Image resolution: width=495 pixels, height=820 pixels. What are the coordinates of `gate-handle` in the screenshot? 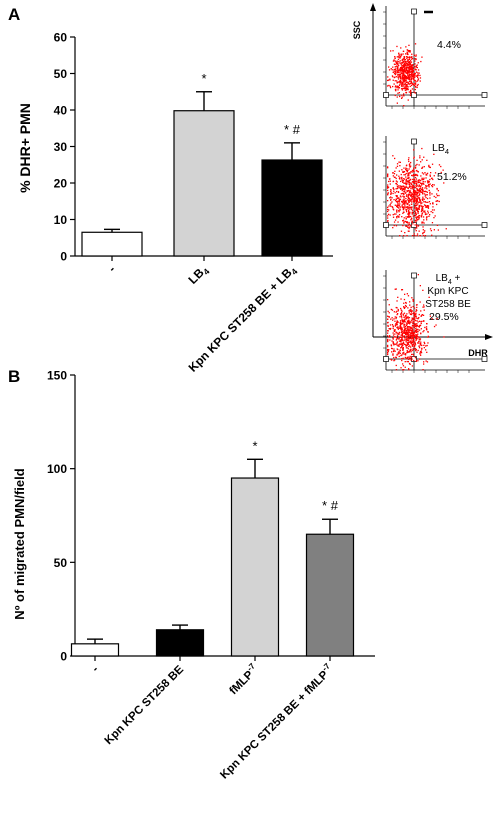 It's located at (414, 11).